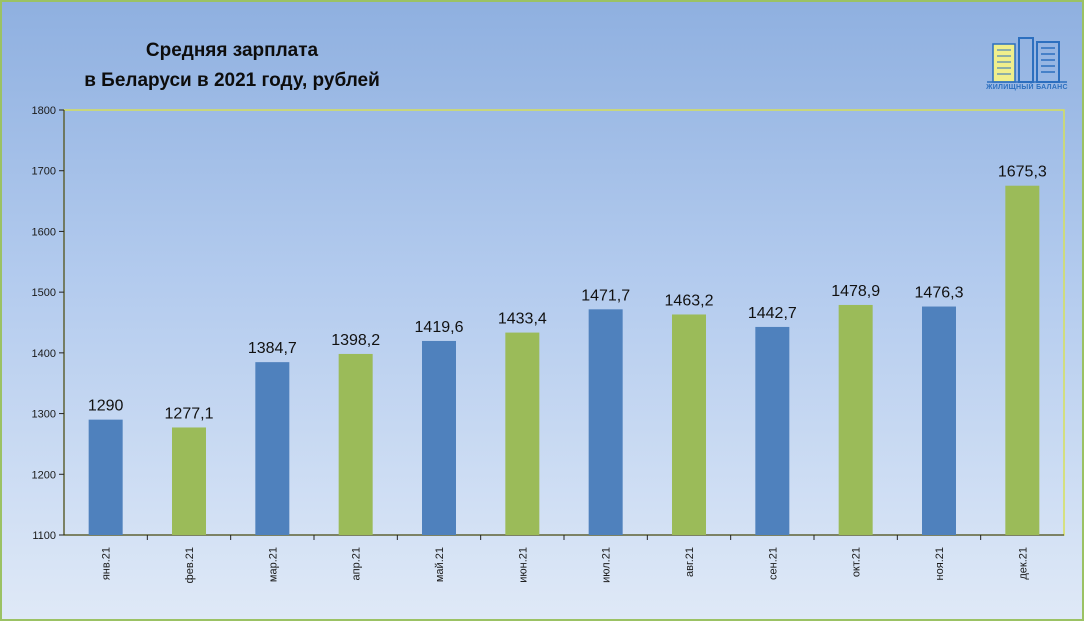 This screenshot has width=1084, height=621. Describe the element at coordinates (107, 563) in the screenshot. I see `x-category-label: янв.21` at that location.